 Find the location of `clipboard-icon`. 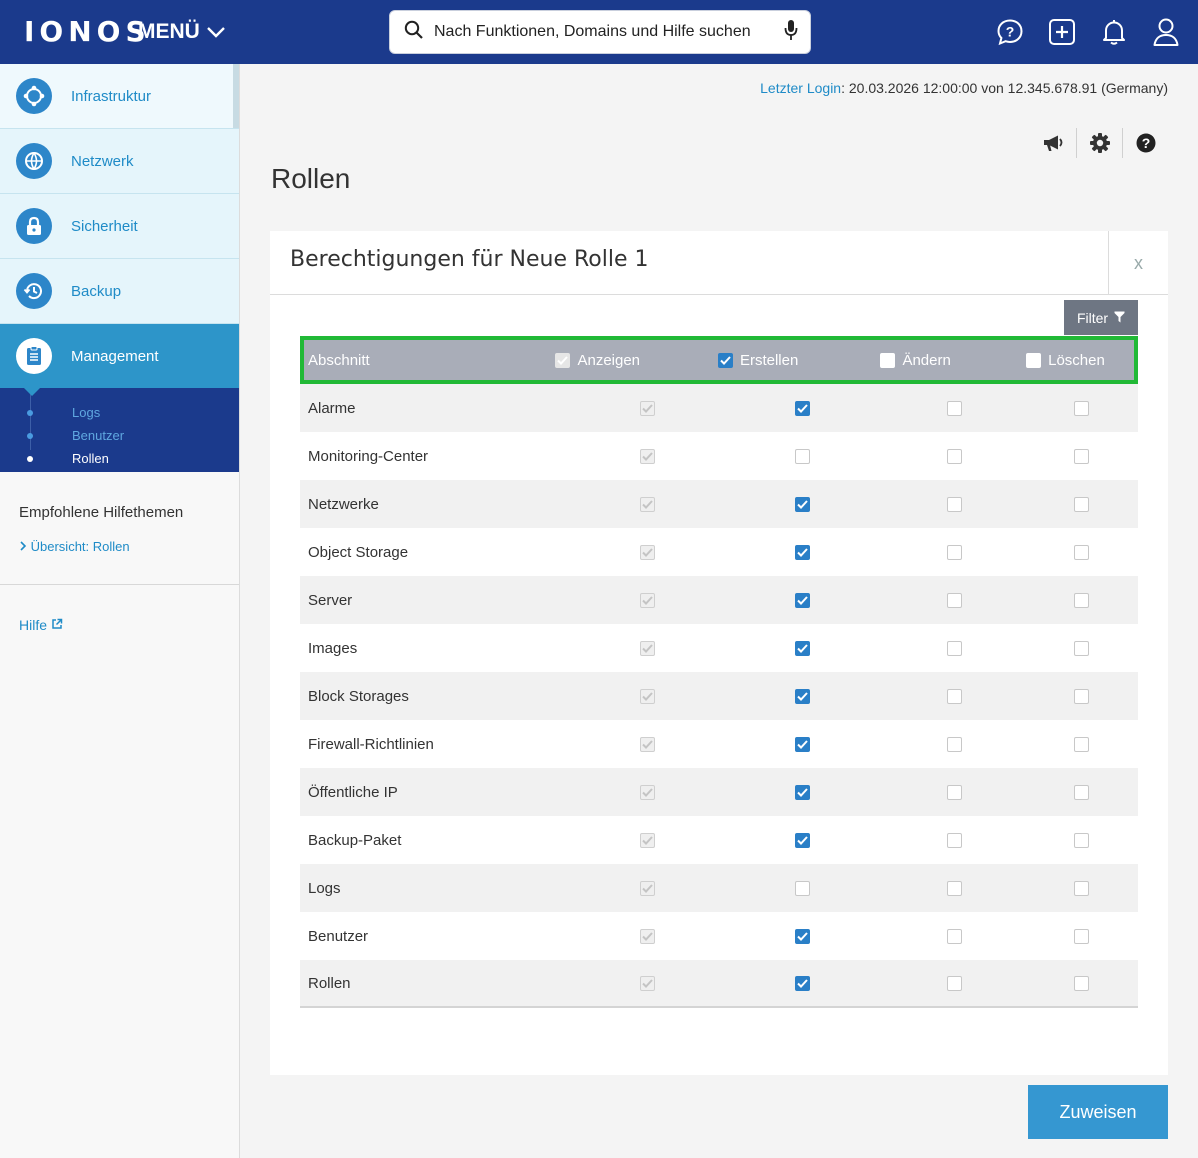

clipboard-icon is located at coordinates (34, 356).